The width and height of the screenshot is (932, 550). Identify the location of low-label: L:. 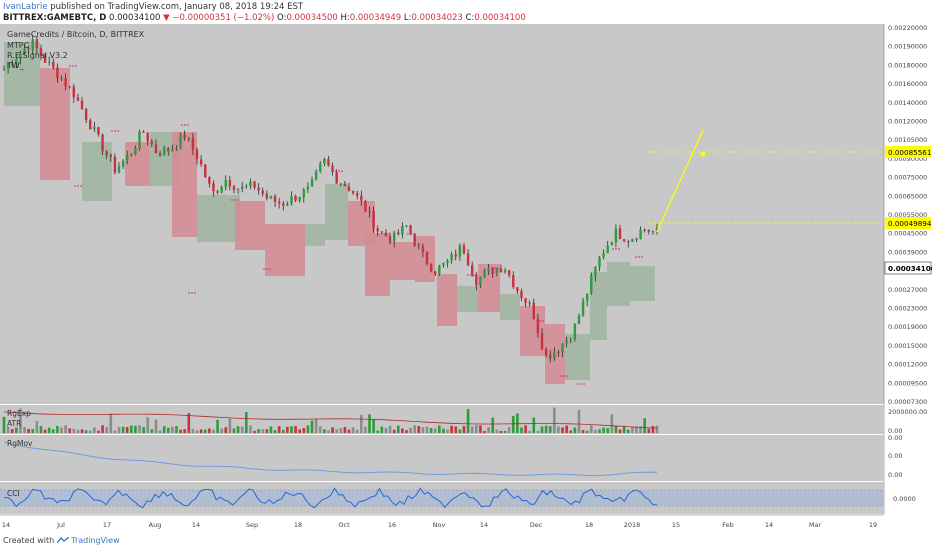
(407, 18).